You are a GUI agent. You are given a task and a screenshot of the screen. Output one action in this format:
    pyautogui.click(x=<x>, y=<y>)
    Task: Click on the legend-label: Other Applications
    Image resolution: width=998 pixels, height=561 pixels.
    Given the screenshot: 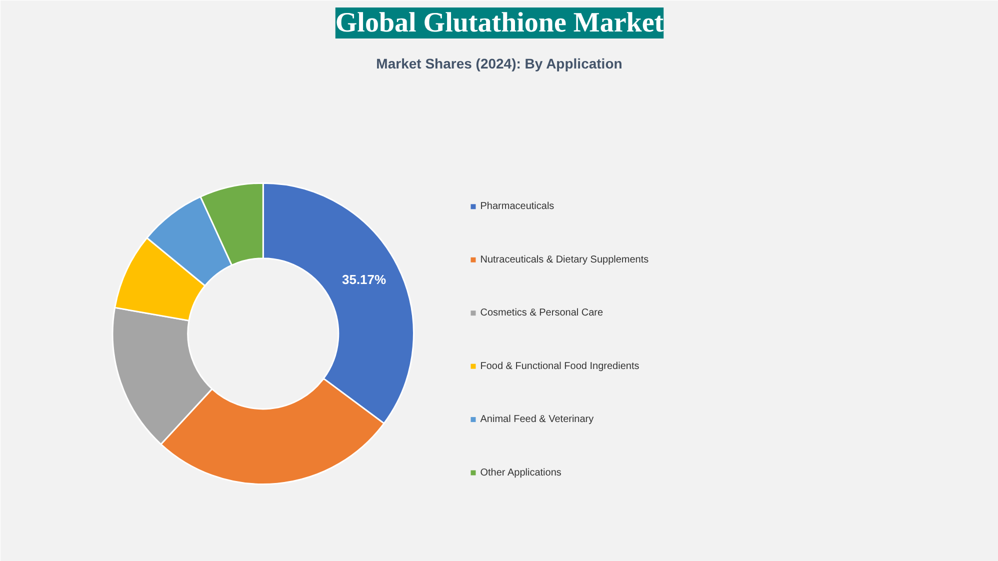 What is the action you would take?
    pyautogui.click(x=521, y=472)
    